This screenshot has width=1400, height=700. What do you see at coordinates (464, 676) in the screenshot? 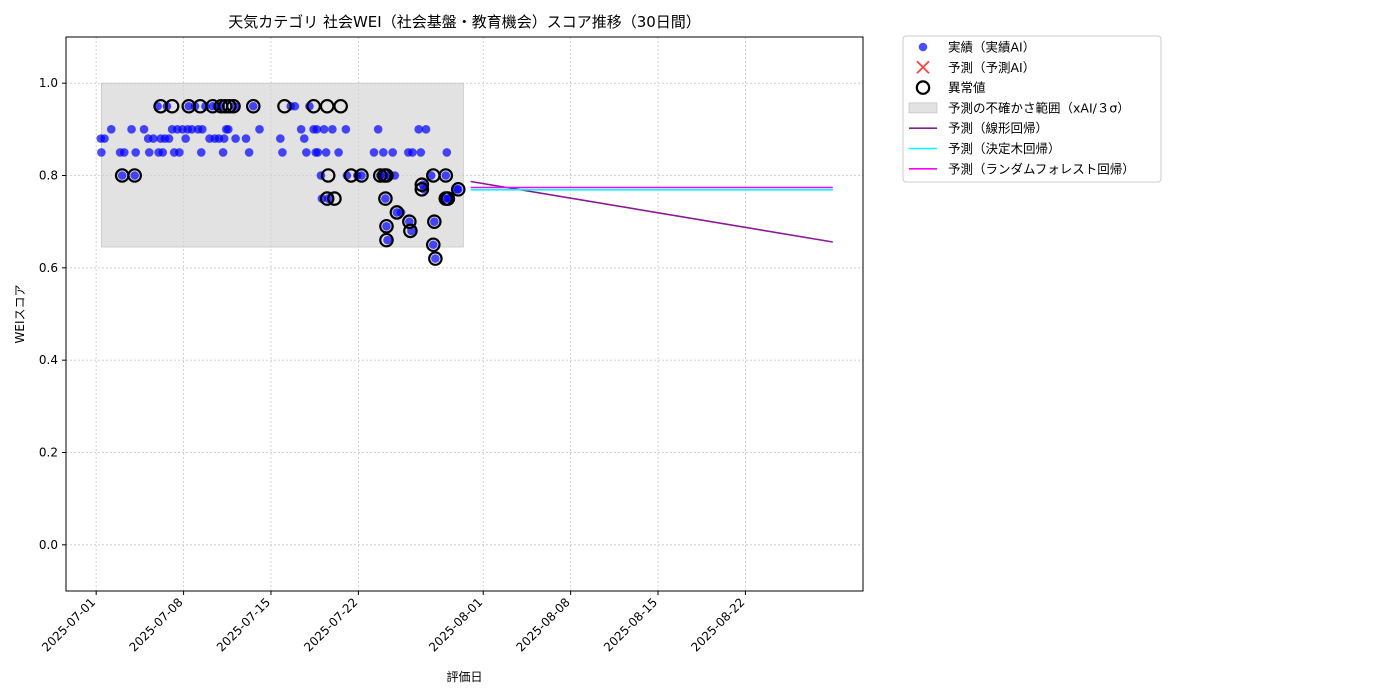
I see `x-axis-label: 評価日` at bounding box center [464, 676].